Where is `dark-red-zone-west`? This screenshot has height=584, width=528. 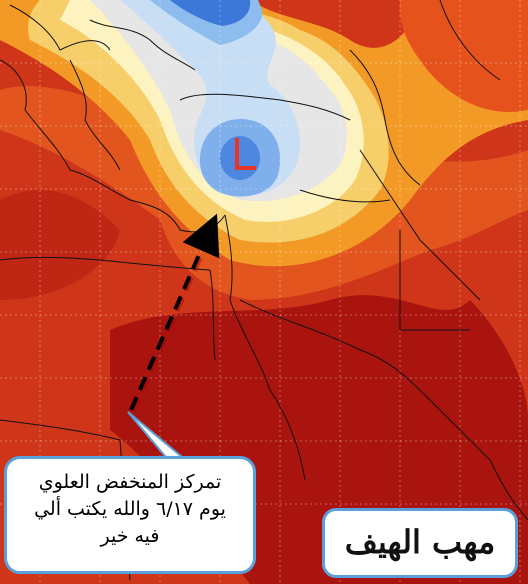
dark-red-zone-west is located at coordinates (60, 245).